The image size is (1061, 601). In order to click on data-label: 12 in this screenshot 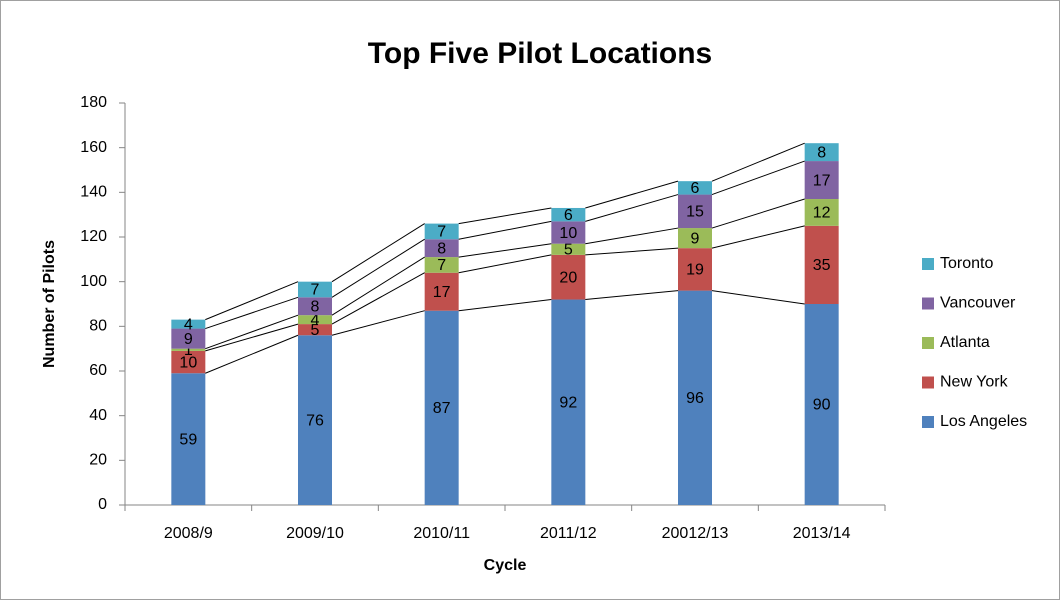, I will do `click(822, 213)`.